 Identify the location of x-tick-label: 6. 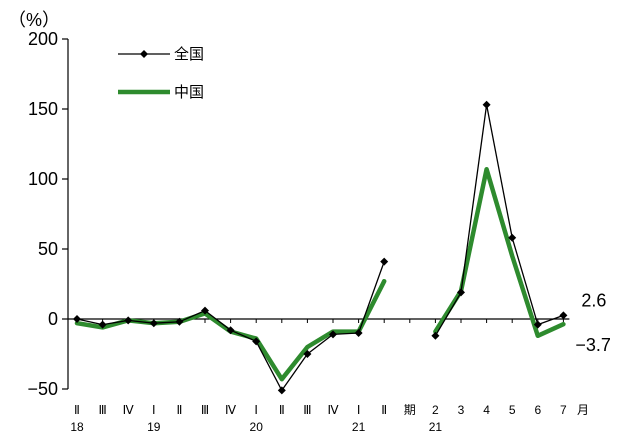
(537, 410).